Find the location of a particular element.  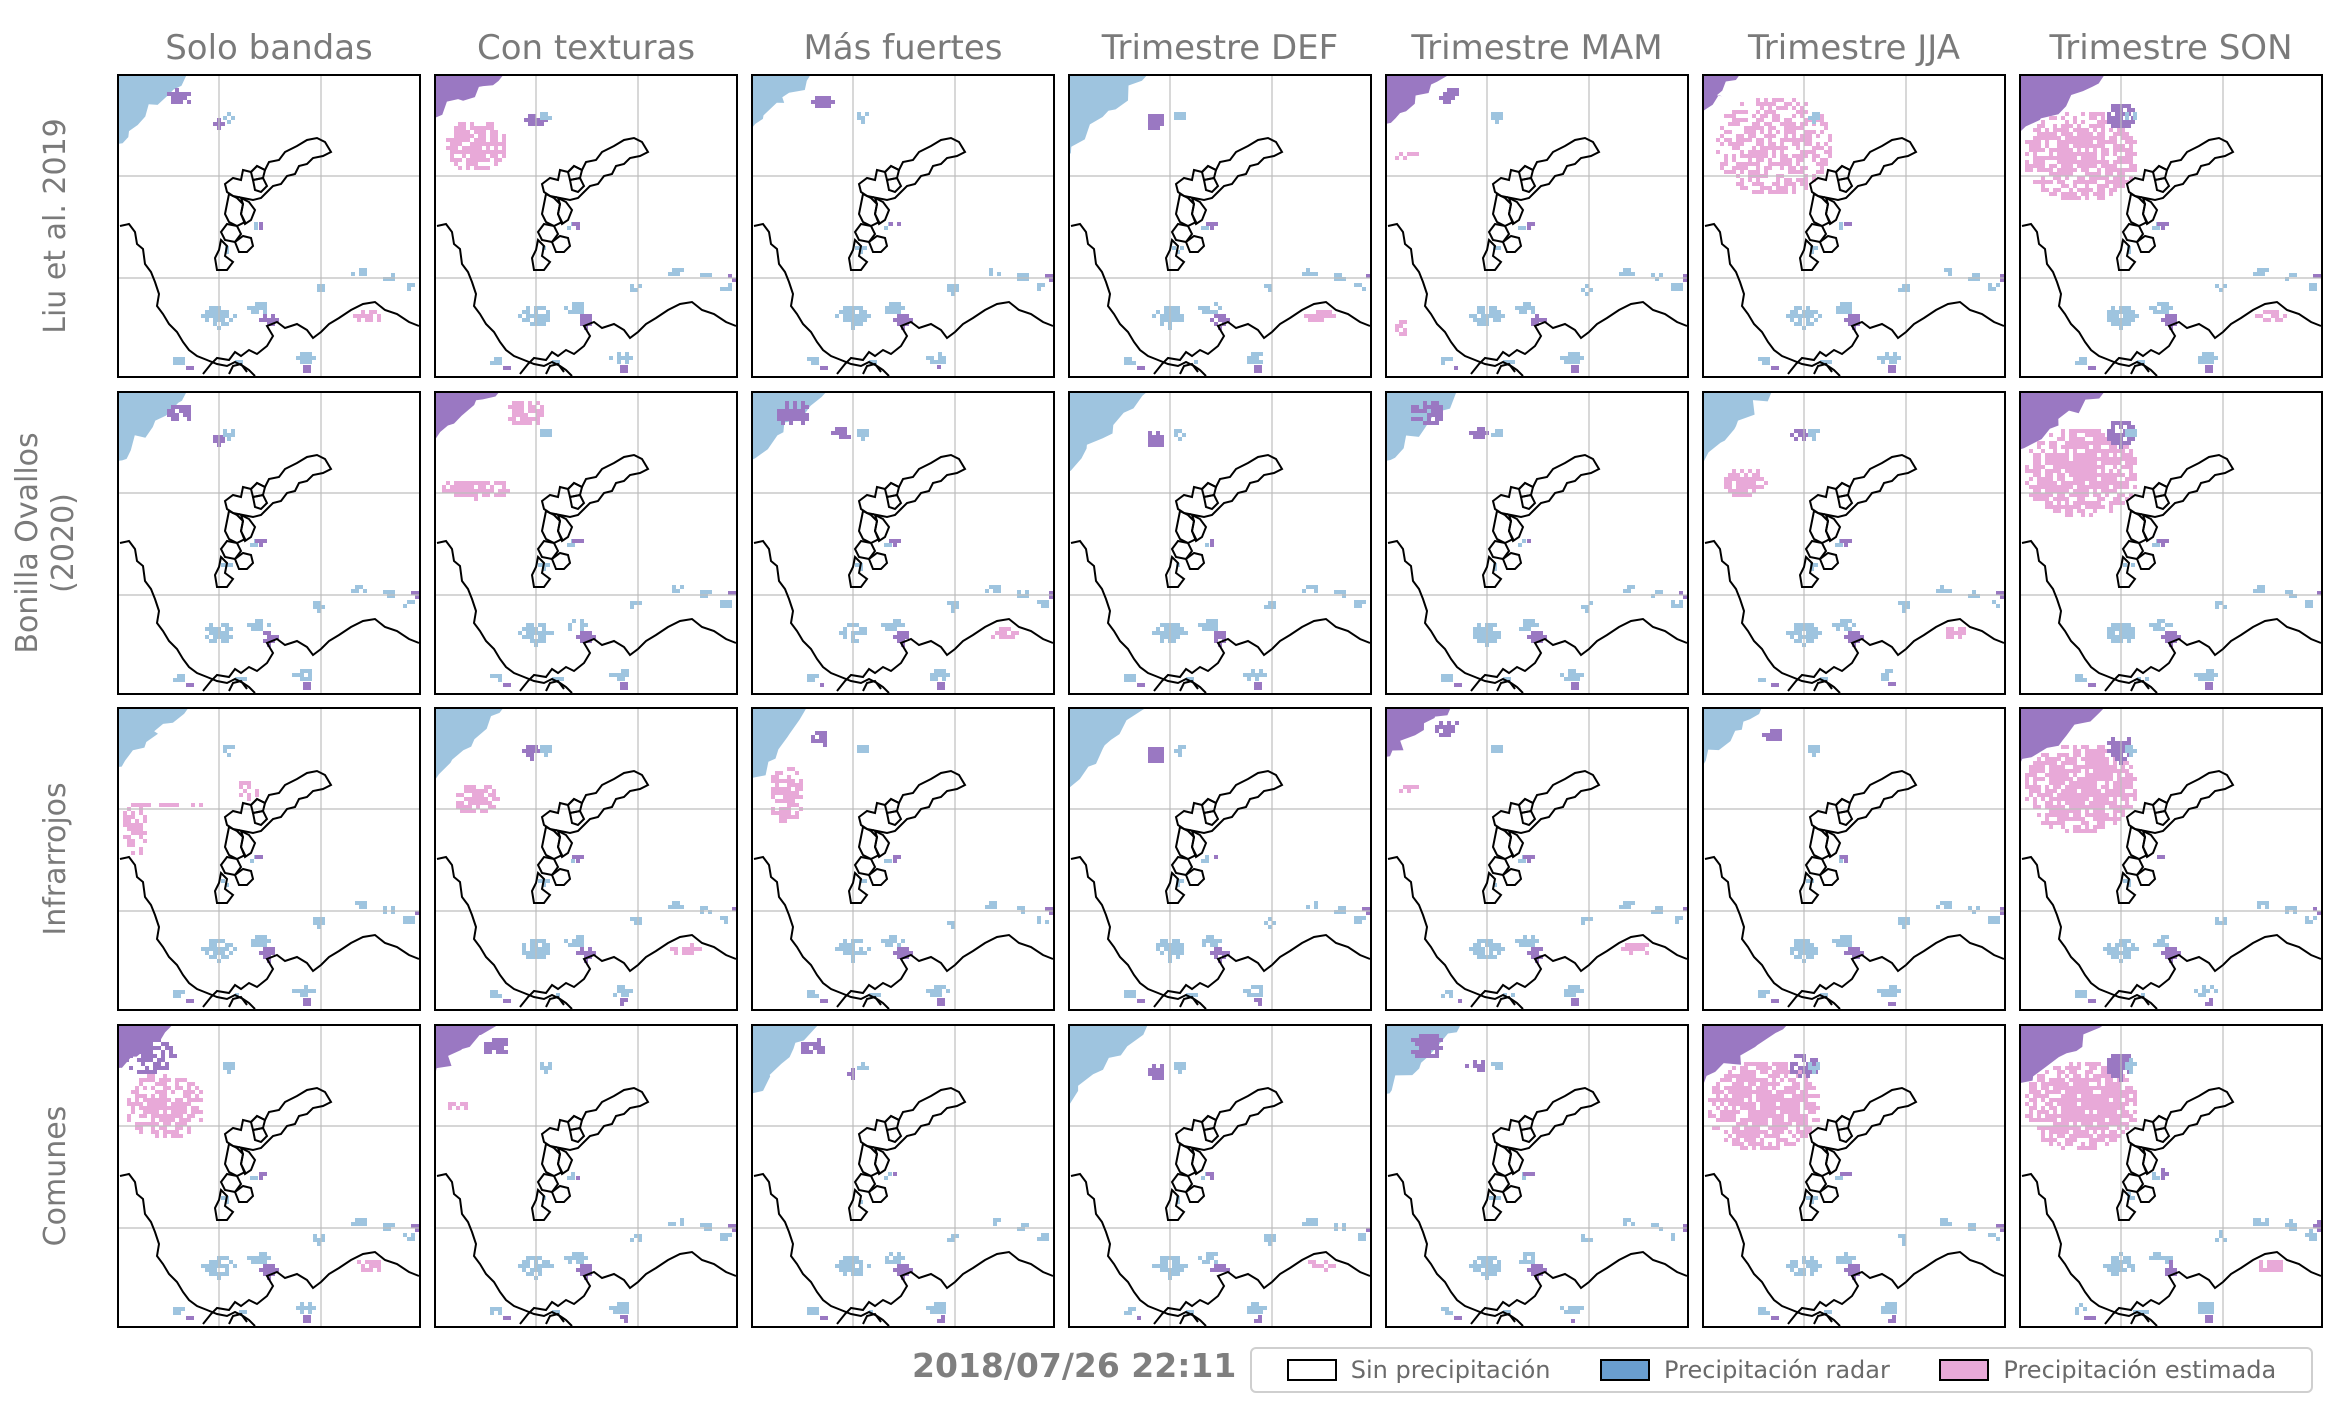

legend-swatch-no-precipitation is located at coordinates (1311, 1370).